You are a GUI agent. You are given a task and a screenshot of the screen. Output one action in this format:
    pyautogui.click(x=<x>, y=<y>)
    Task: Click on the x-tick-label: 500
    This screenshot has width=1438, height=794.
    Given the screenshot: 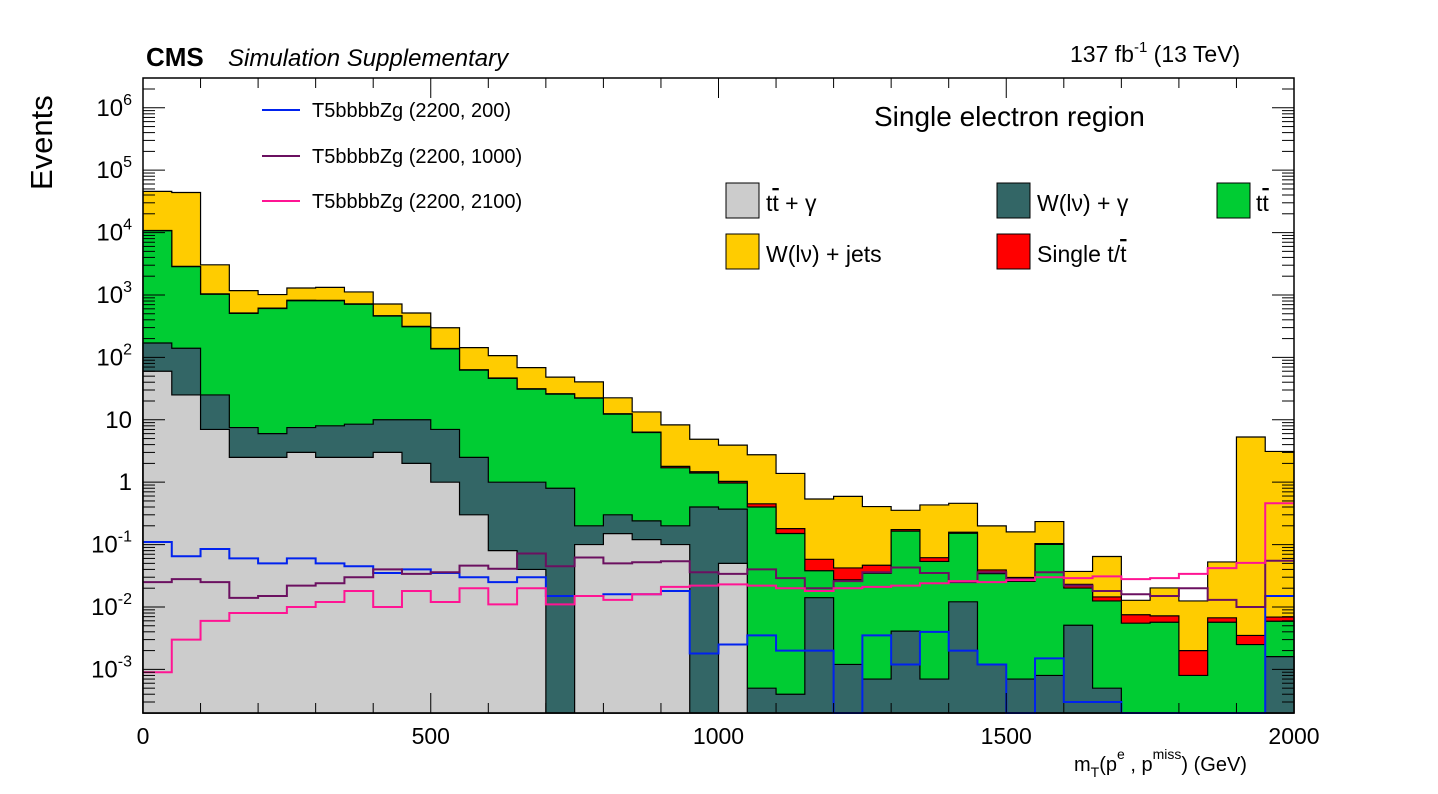 What is the action you would take?
    pyautogui.click(x=431, y=736)
    